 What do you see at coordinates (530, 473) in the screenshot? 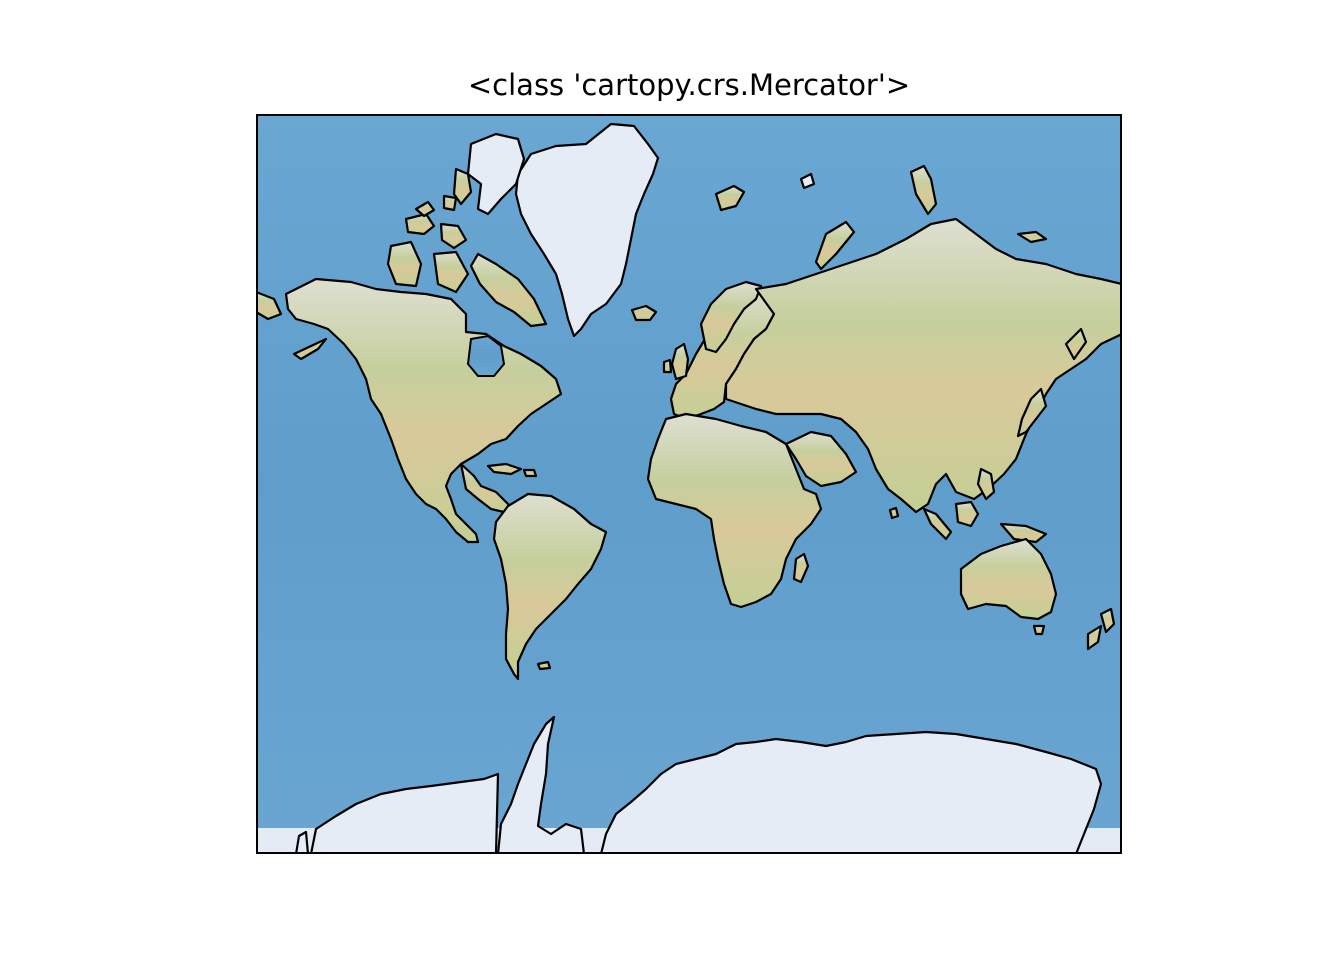
I see `hispaniola` at bounding box center [530, 473].